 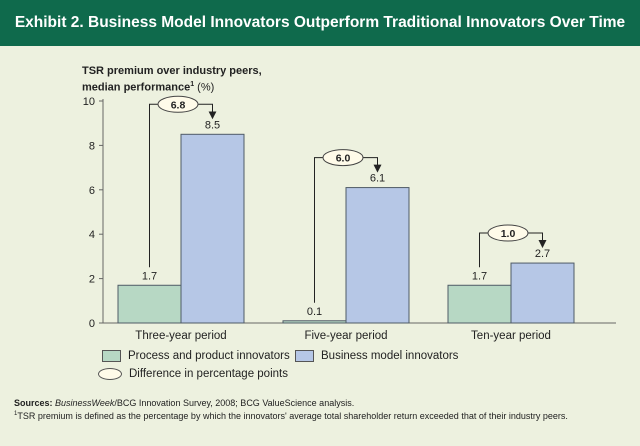 What do you see at coordinates (511, 336) in the screenshot?
I see `x-category-label: Ten-year period` at bounding box center [511, 336].